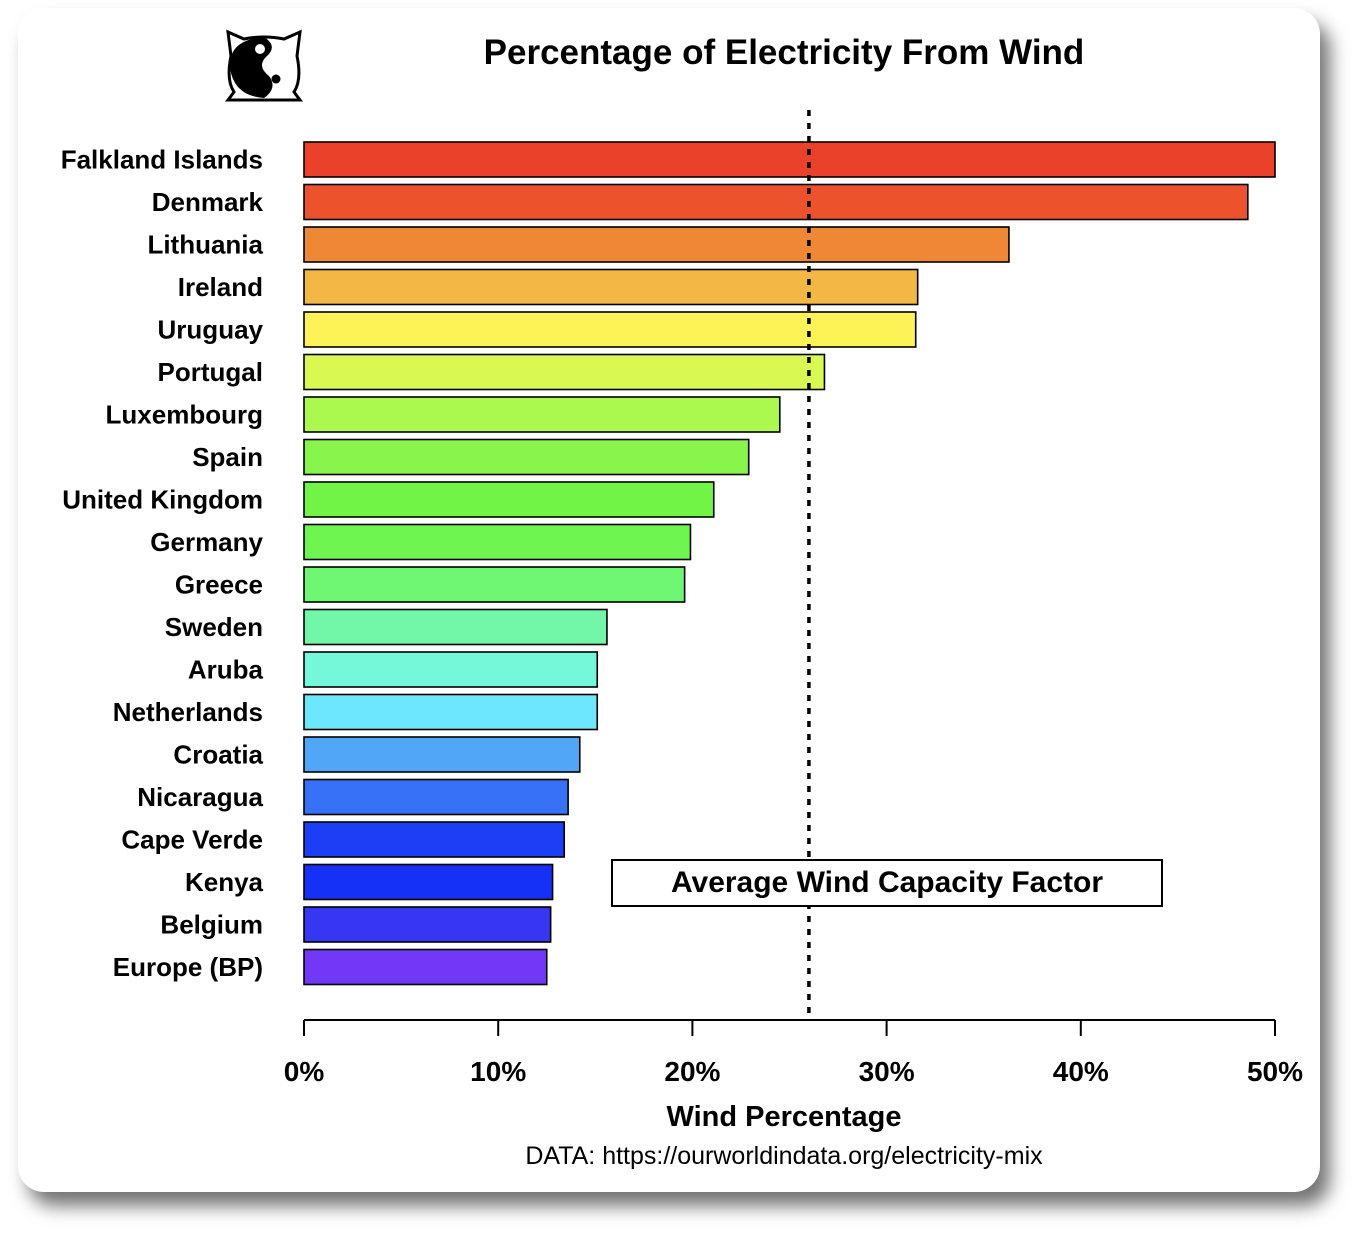  Describe the element at coordinates (192, 840) in the screenshot. I see `category-label-cape-verde: Cape Verde` at that location.